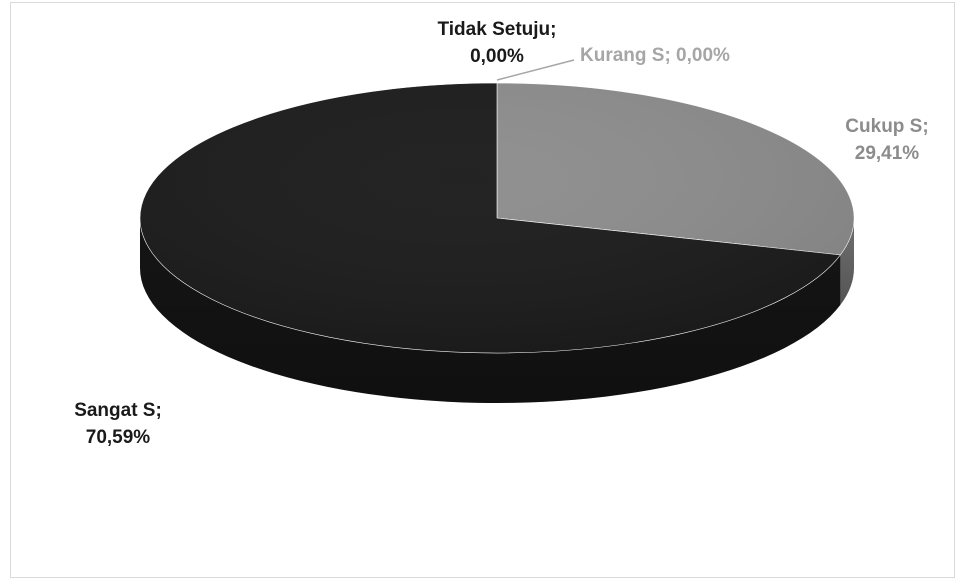 This screenshot has height=581, width=973. What do you see at coordinates (497, 56) in the screenshot?
I see `data-label-line: 0,00%` at bounding box center [497, 56].